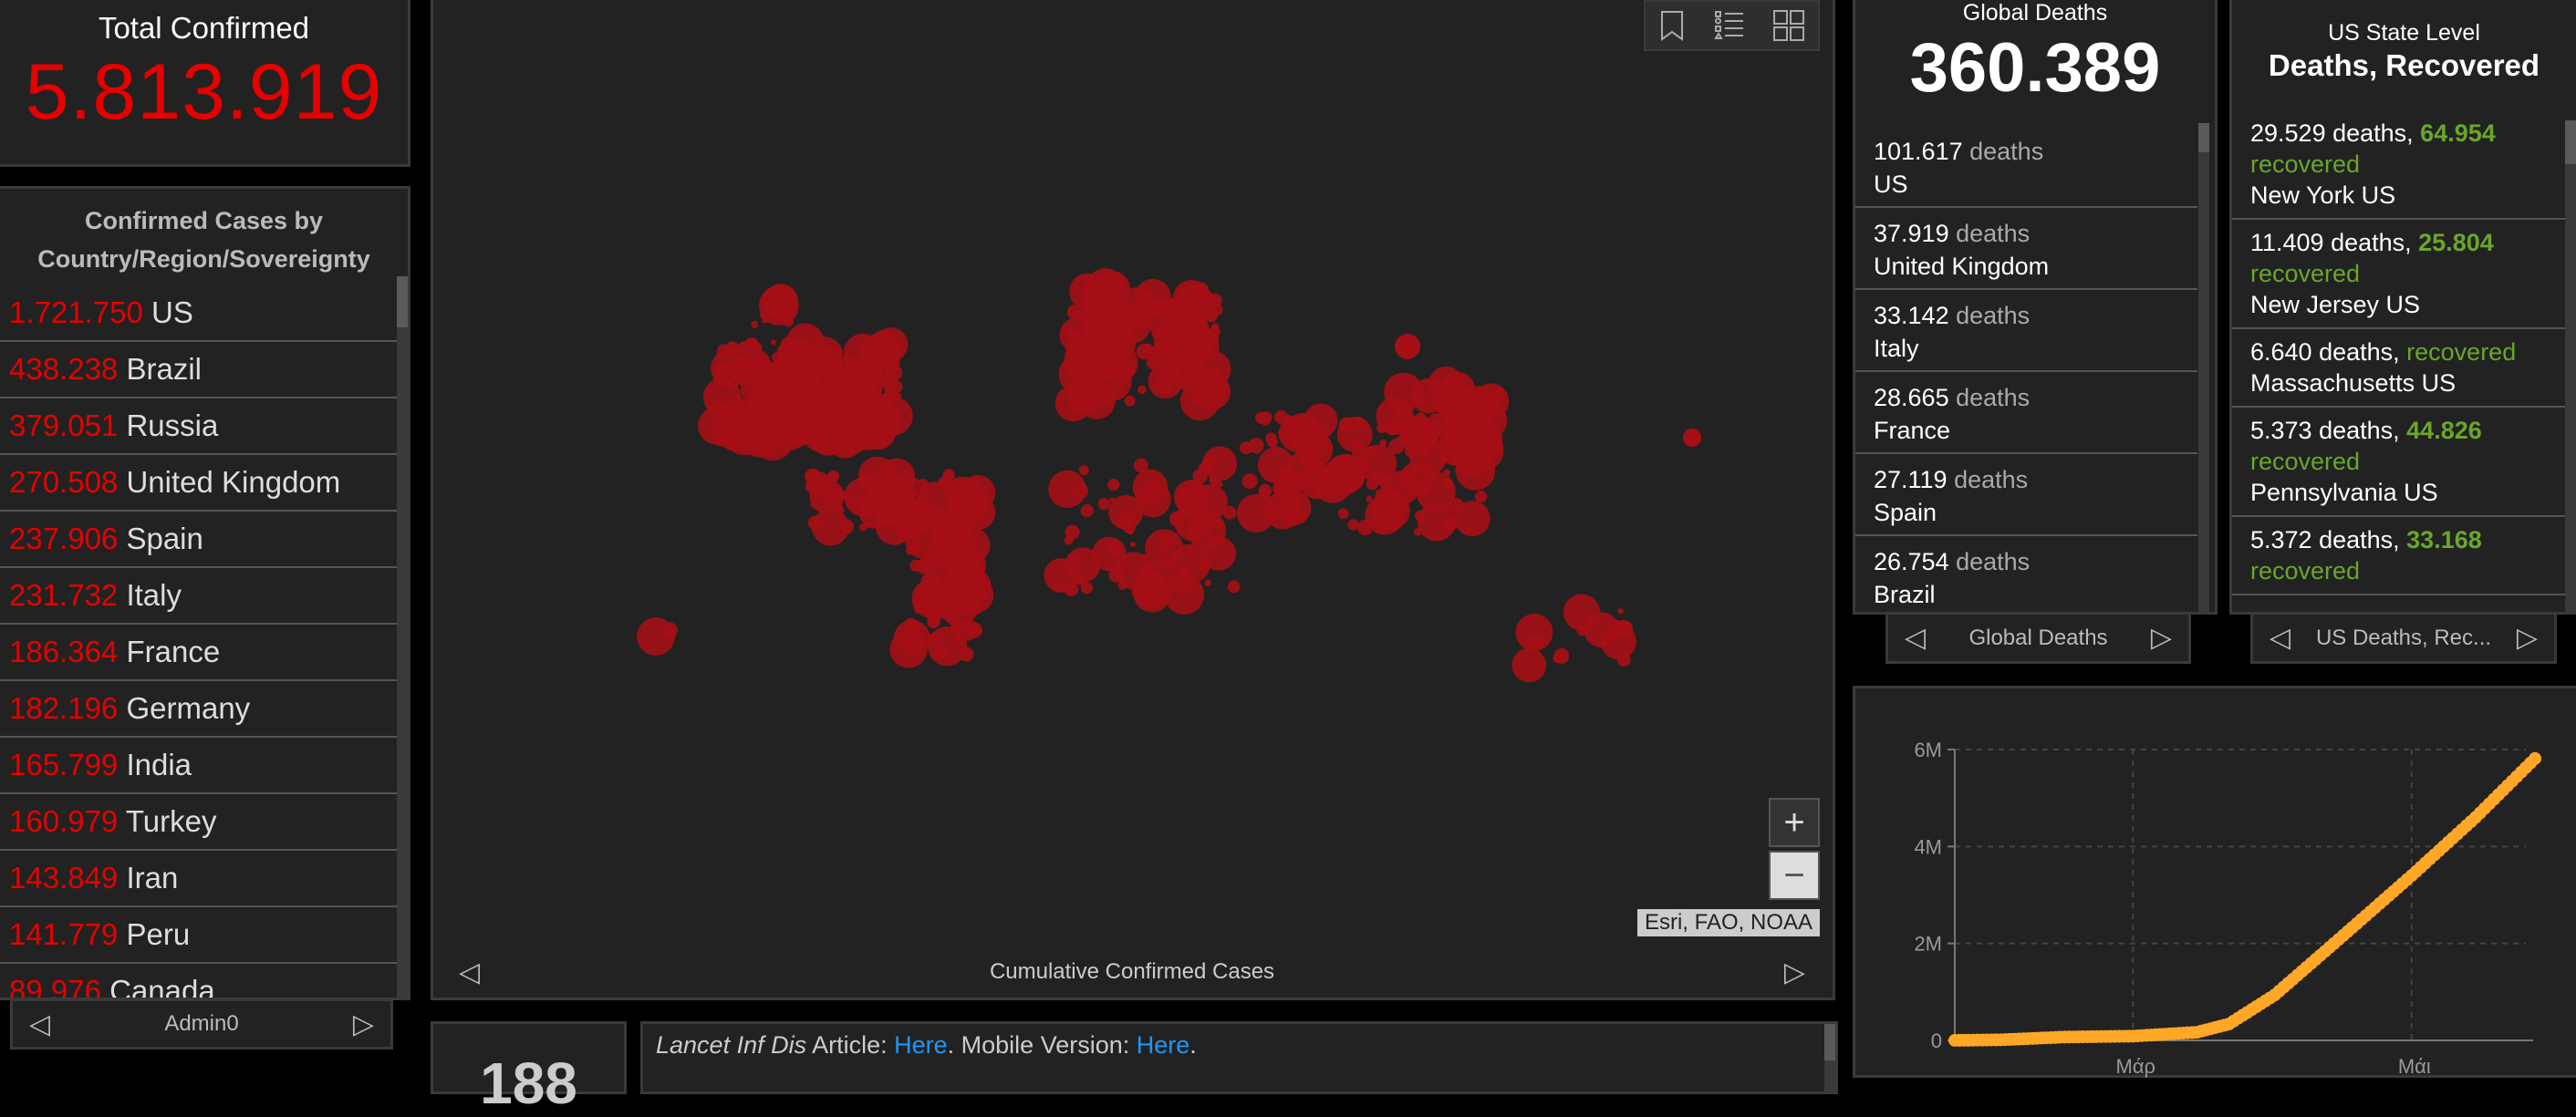  I want to click on country-row: 141.779 Peru, so click(199, 936).